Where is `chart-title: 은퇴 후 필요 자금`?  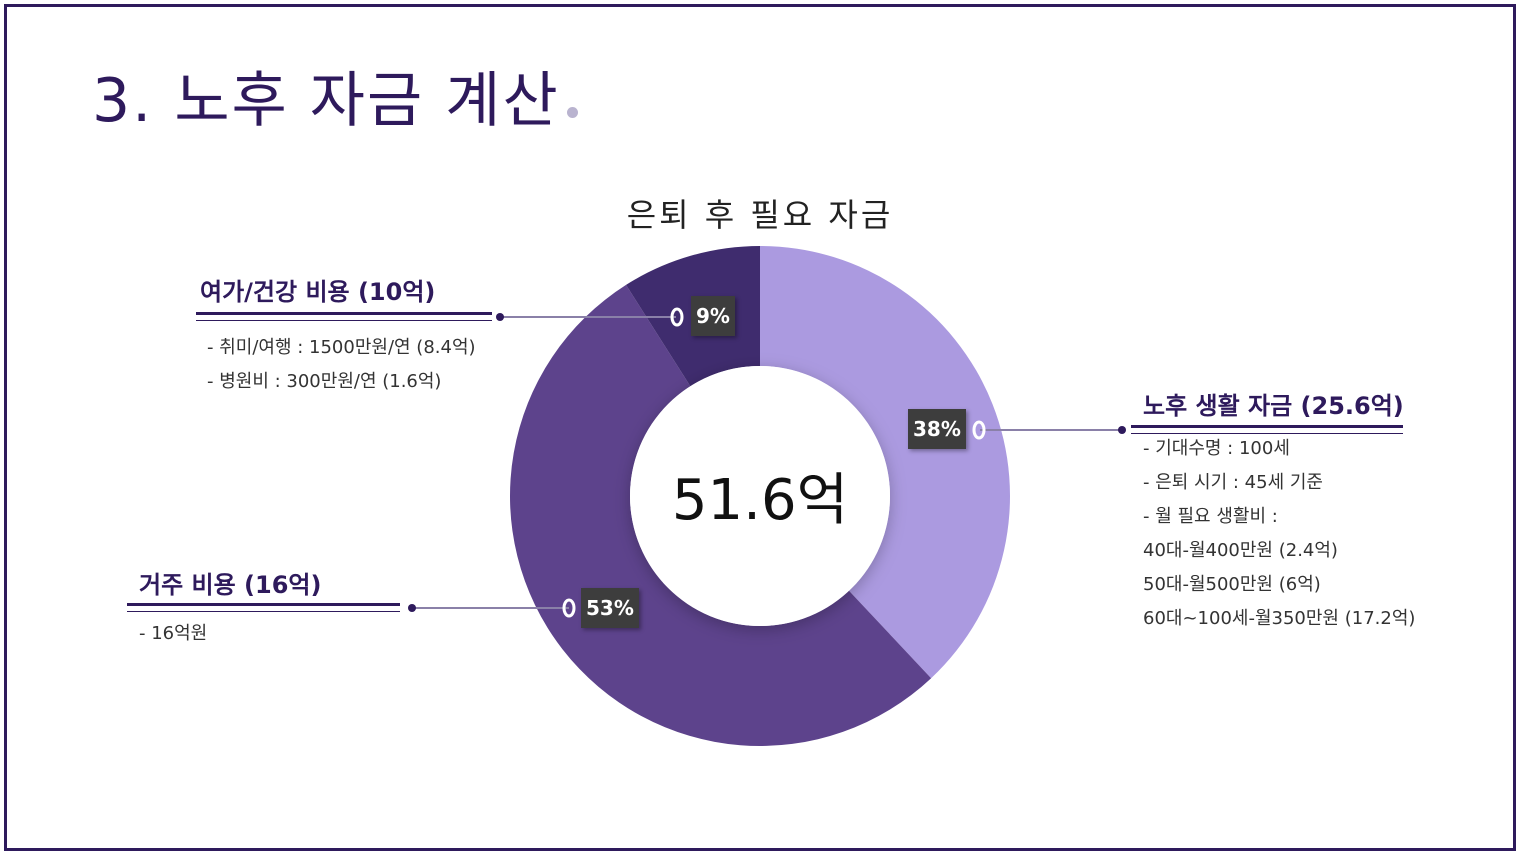 chart-title: 은퇴 후 필요 자금 is located at coordinates (760, 215).